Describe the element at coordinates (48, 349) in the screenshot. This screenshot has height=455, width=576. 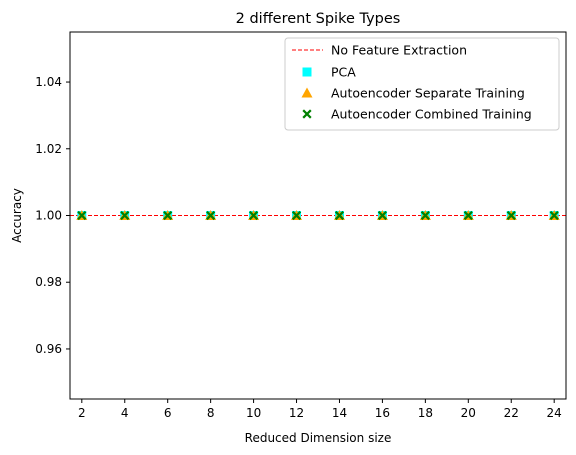
I see `y-tick-label: 0.96` at that location.